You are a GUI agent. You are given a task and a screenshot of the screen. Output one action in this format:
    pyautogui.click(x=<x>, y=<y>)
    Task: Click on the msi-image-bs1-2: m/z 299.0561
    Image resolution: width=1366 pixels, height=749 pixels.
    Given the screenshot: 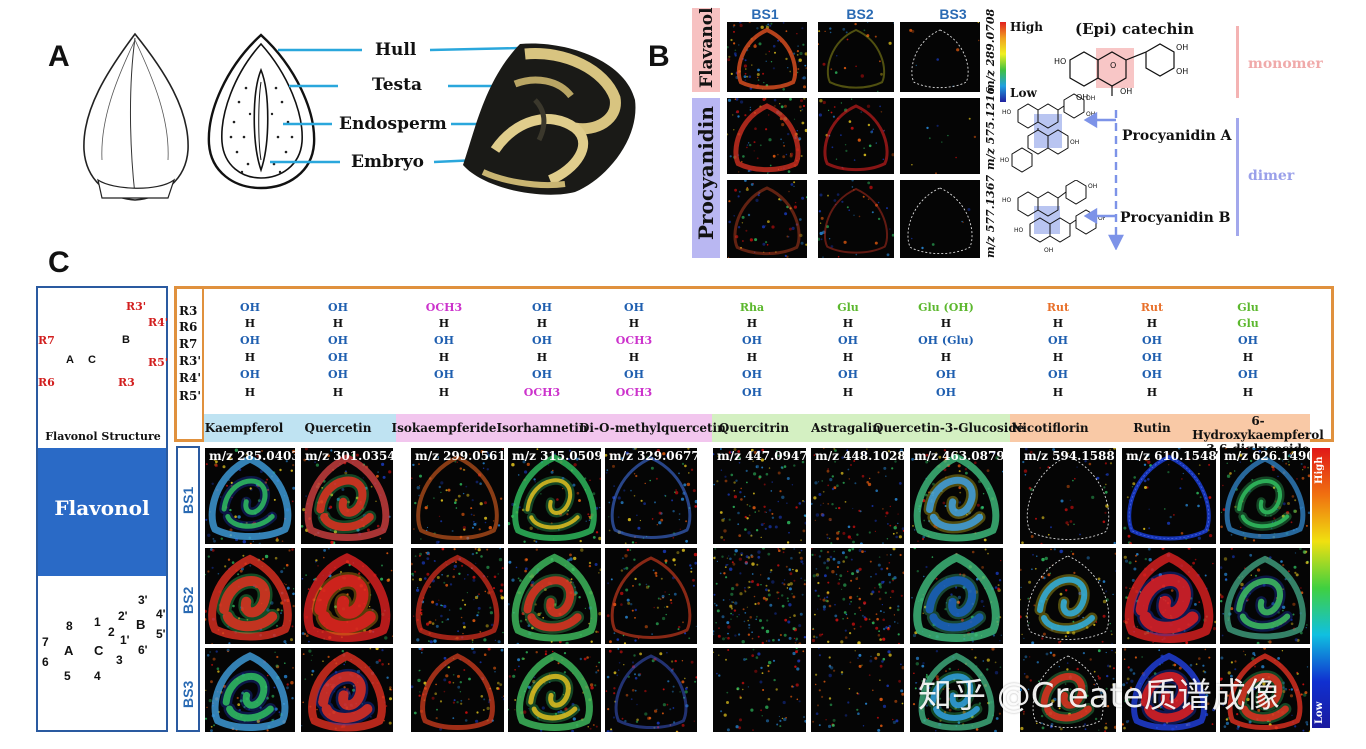 What is the action you would take?
    pyautogui.click(x=457, y=496)
    